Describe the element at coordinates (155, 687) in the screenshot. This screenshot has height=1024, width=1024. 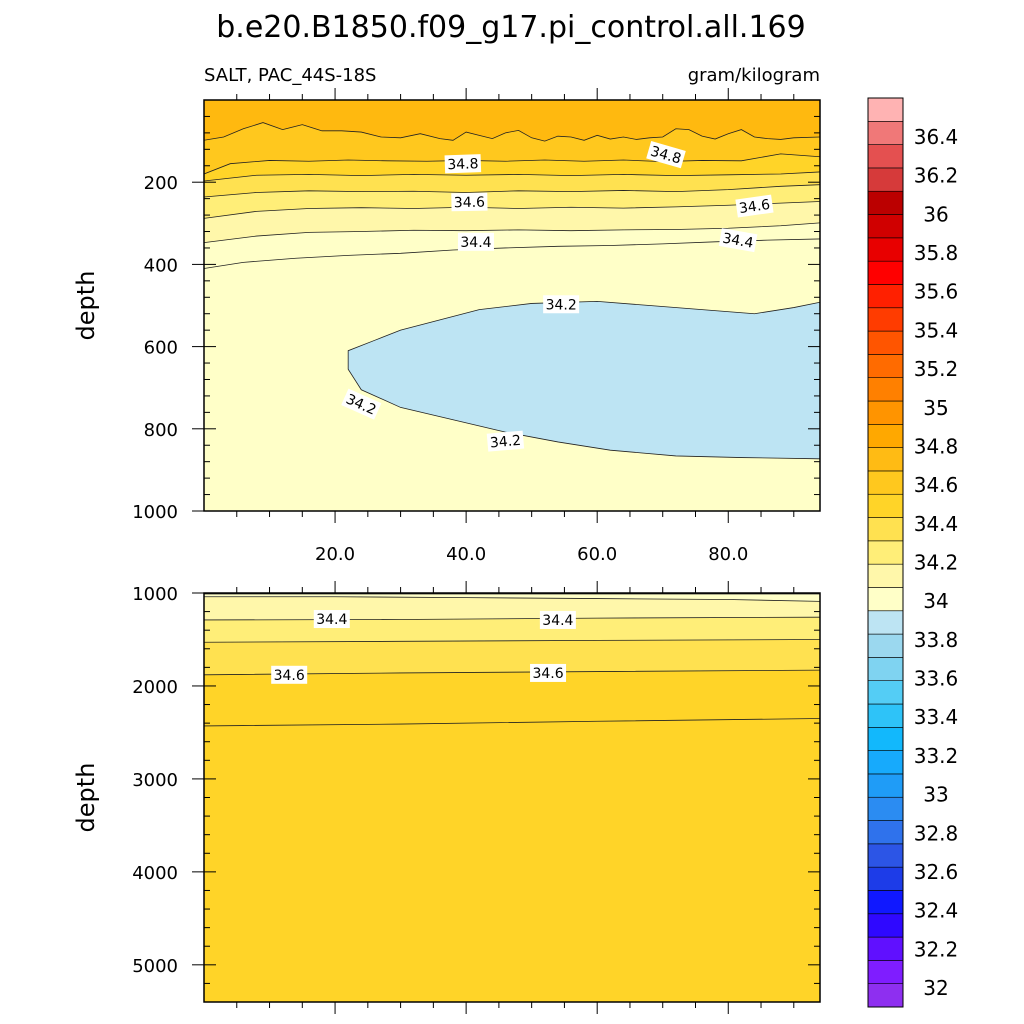
I see `y-tick-label: 2000` at that location.